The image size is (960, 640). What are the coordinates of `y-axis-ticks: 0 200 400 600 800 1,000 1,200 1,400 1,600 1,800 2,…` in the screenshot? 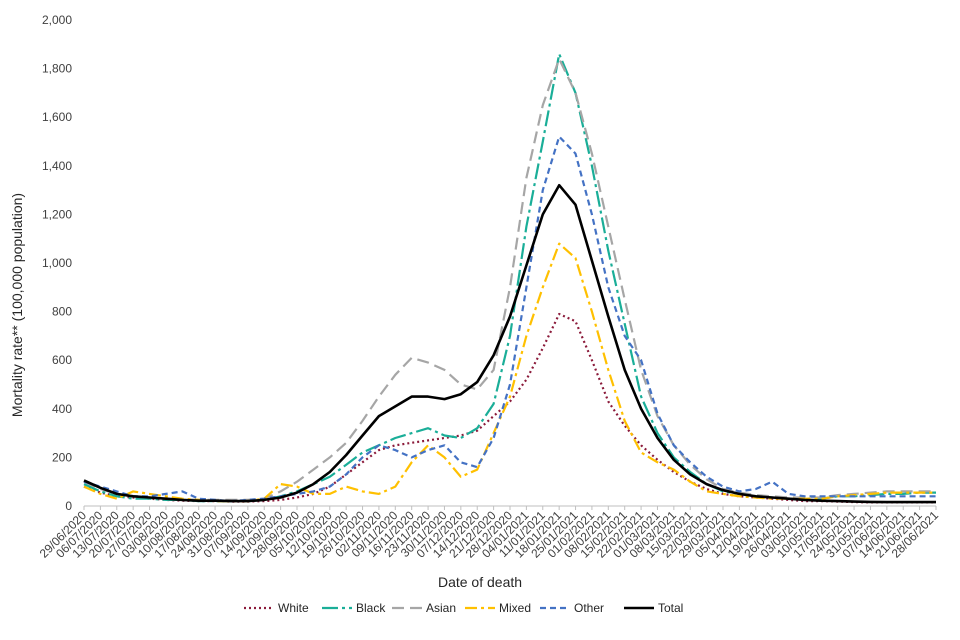 It's located at (57, 263).